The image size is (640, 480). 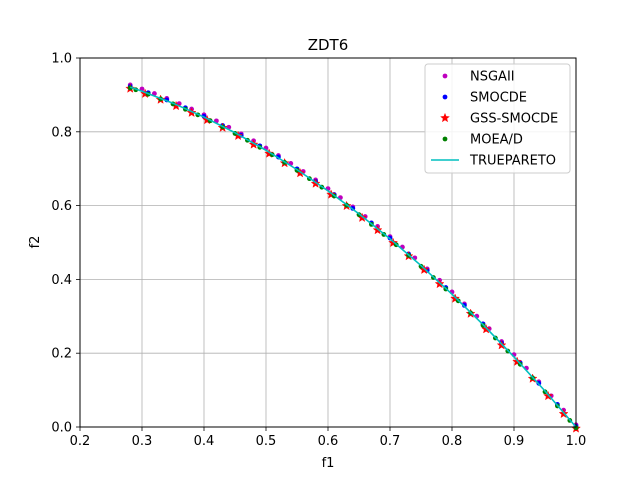 I want to click on x-tick-label: 0.2, so click(x=80, y=441).